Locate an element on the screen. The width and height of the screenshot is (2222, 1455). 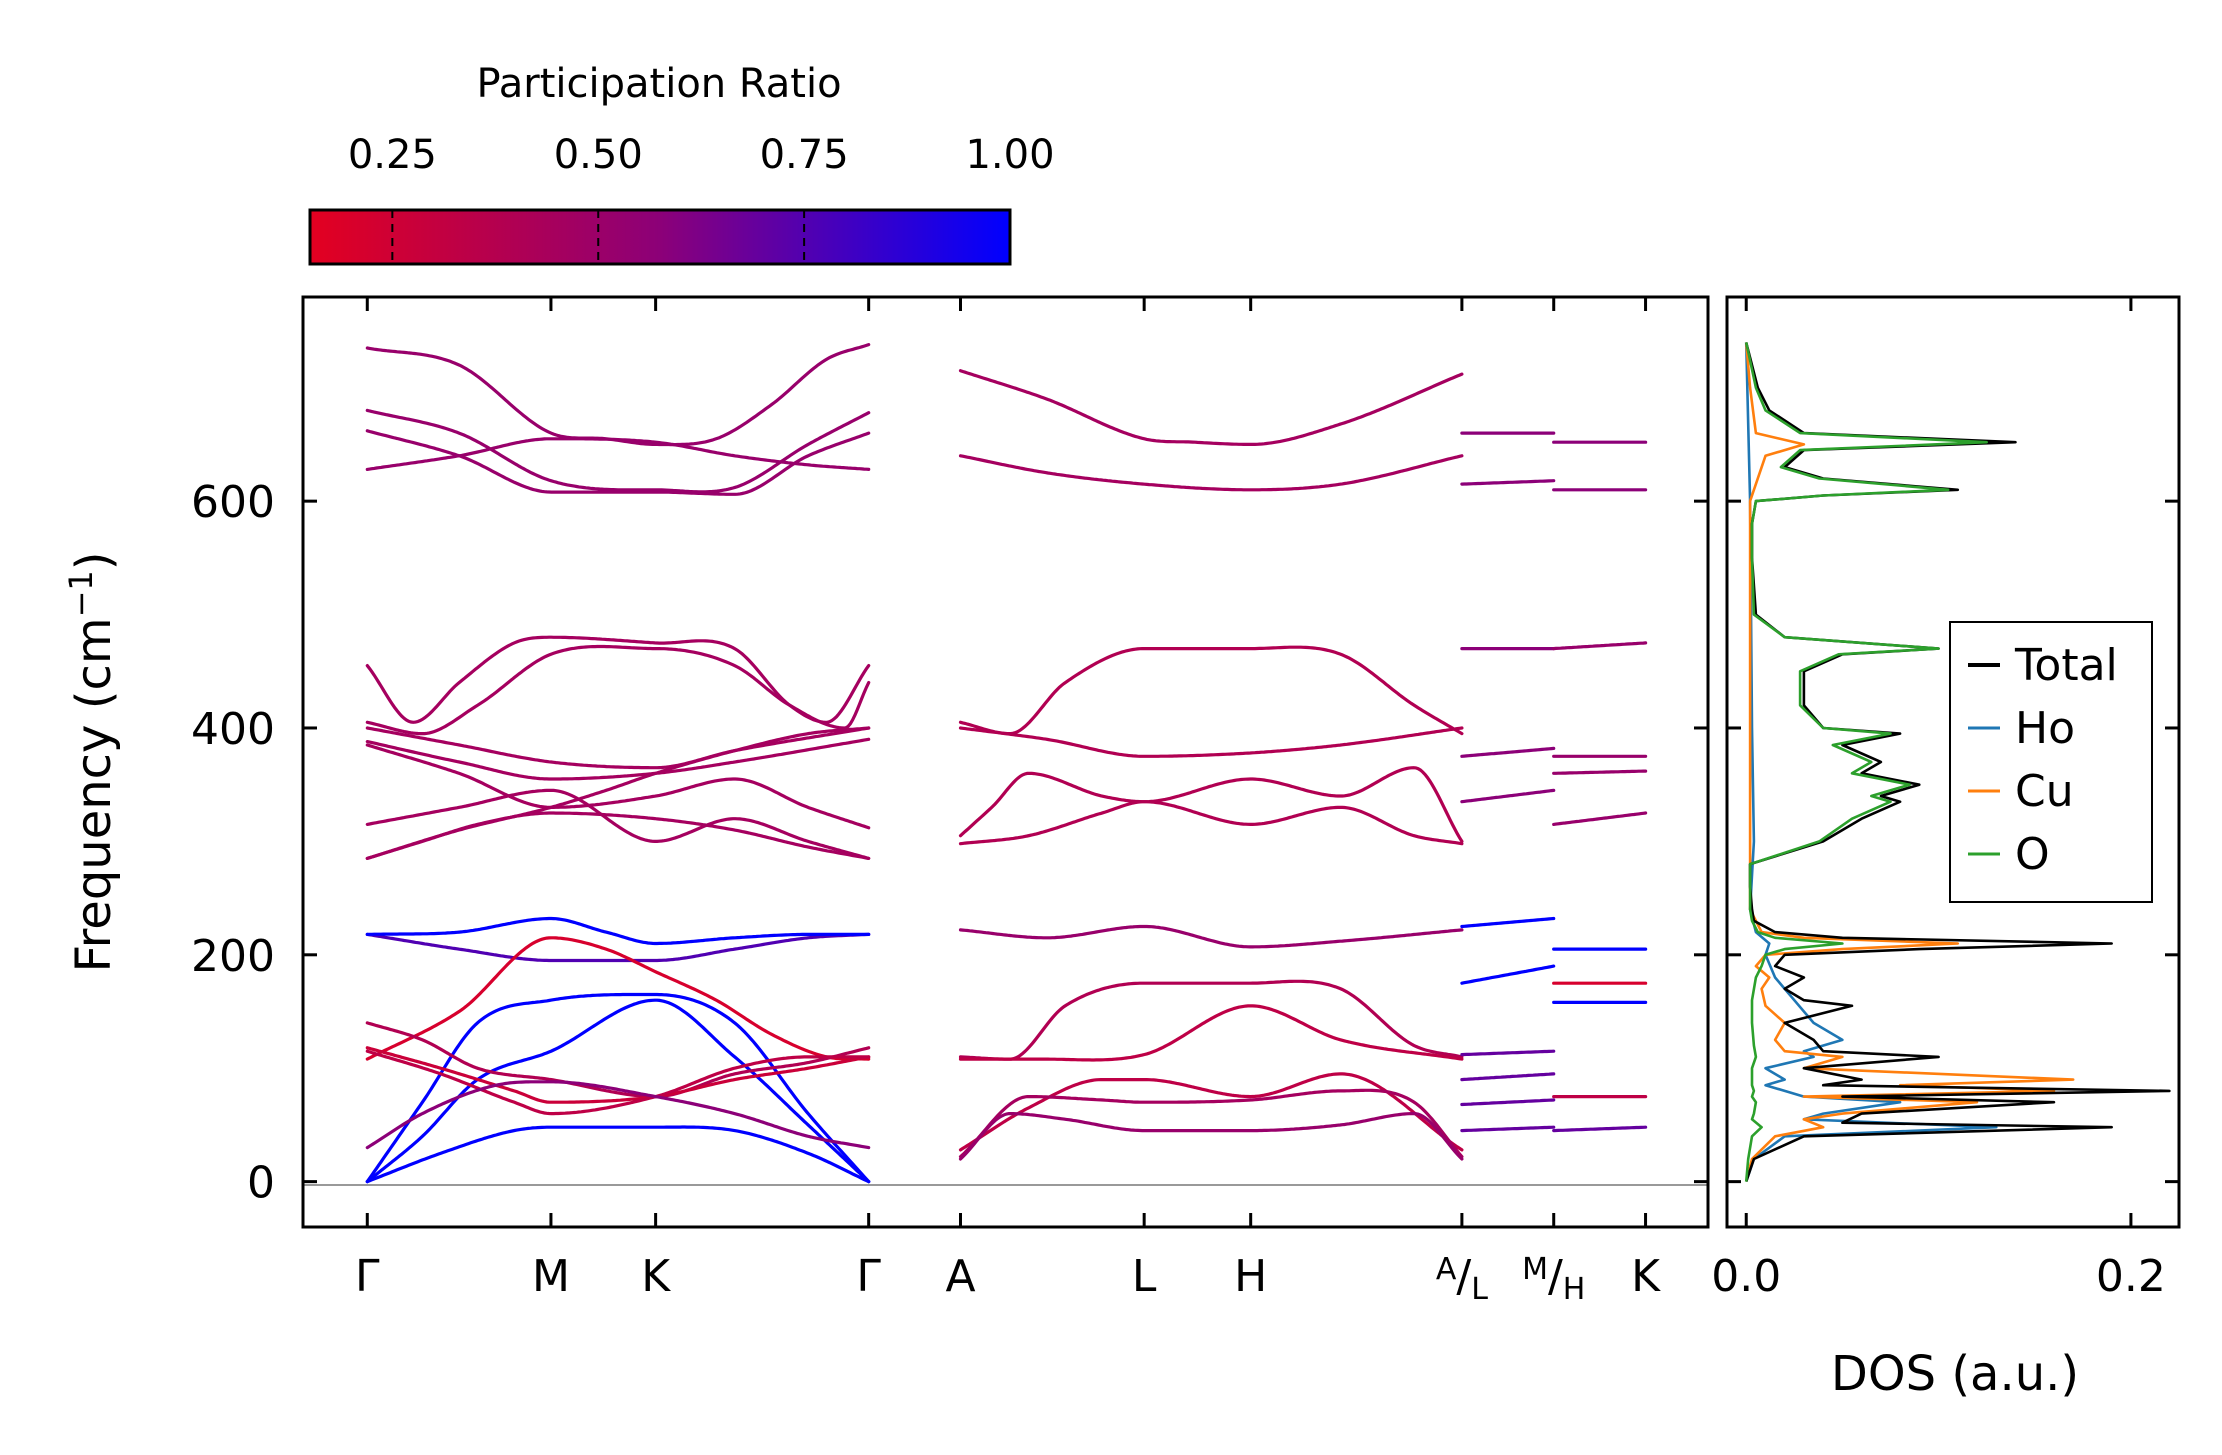
dos-legend: Total Ho Cu O is located at coordinates (2051, 762).